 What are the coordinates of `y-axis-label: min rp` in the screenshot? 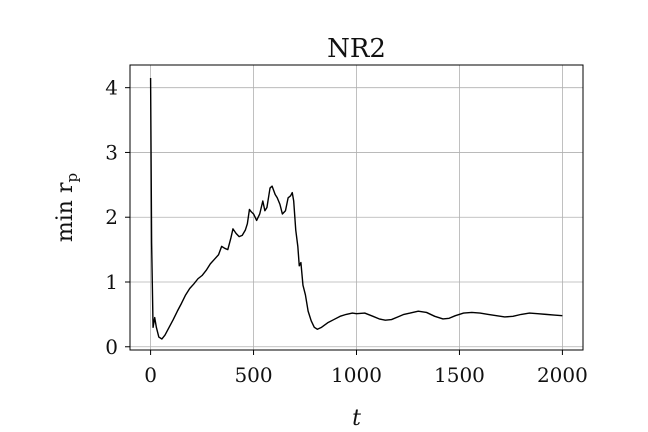 It's located at (67, 207).